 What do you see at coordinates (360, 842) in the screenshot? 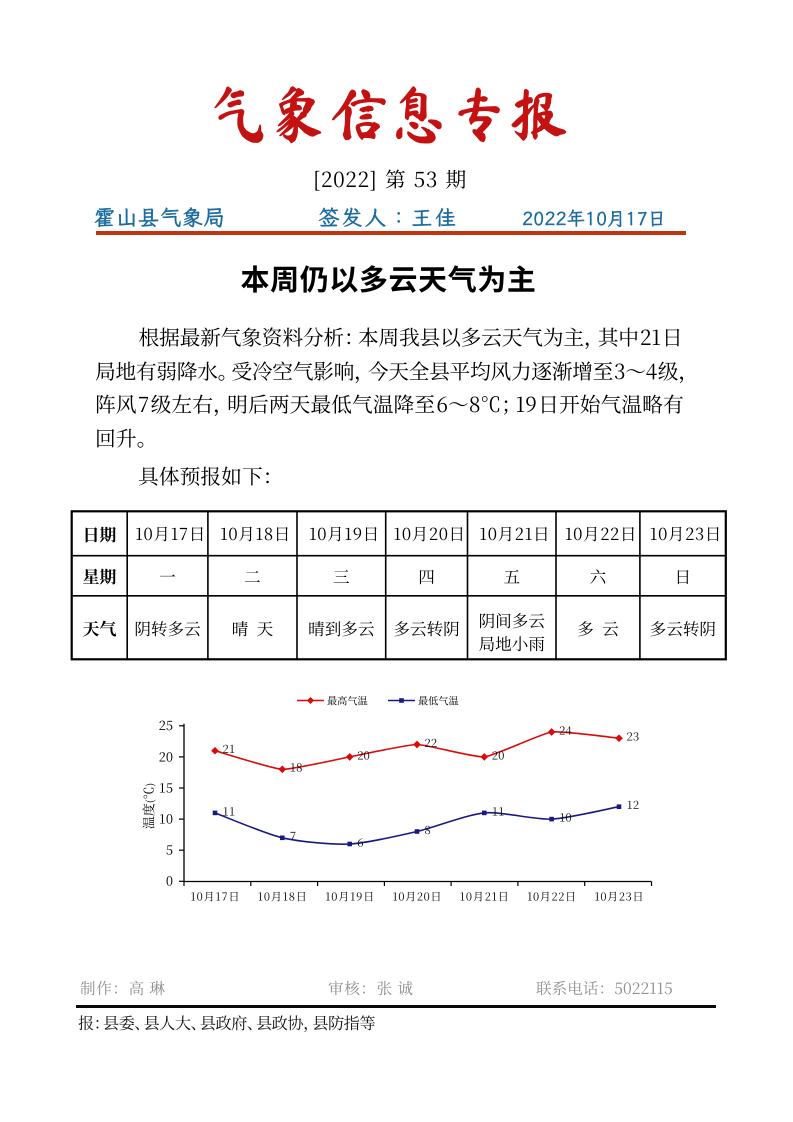
I see `svg-text: 6` at bounding box center [360, 842].